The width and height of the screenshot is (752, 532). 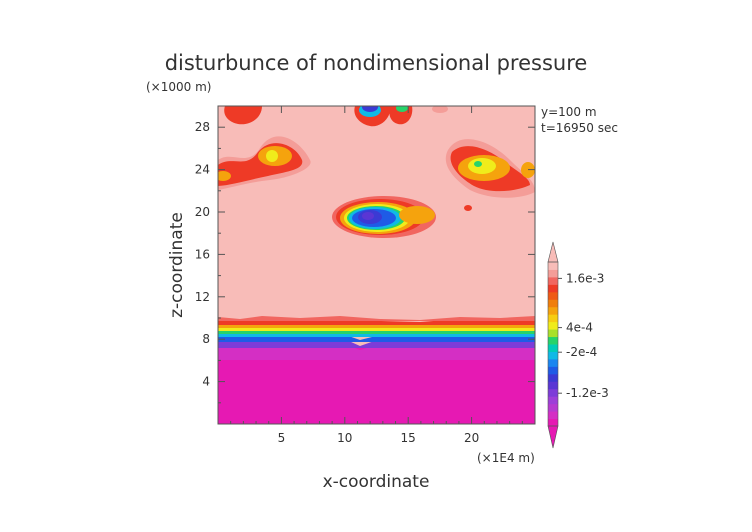 What do you see at coordinates (376, 482) in the screenshot?
I see `x-axis-label: x-coordinate` at bounding box center [376, 482].